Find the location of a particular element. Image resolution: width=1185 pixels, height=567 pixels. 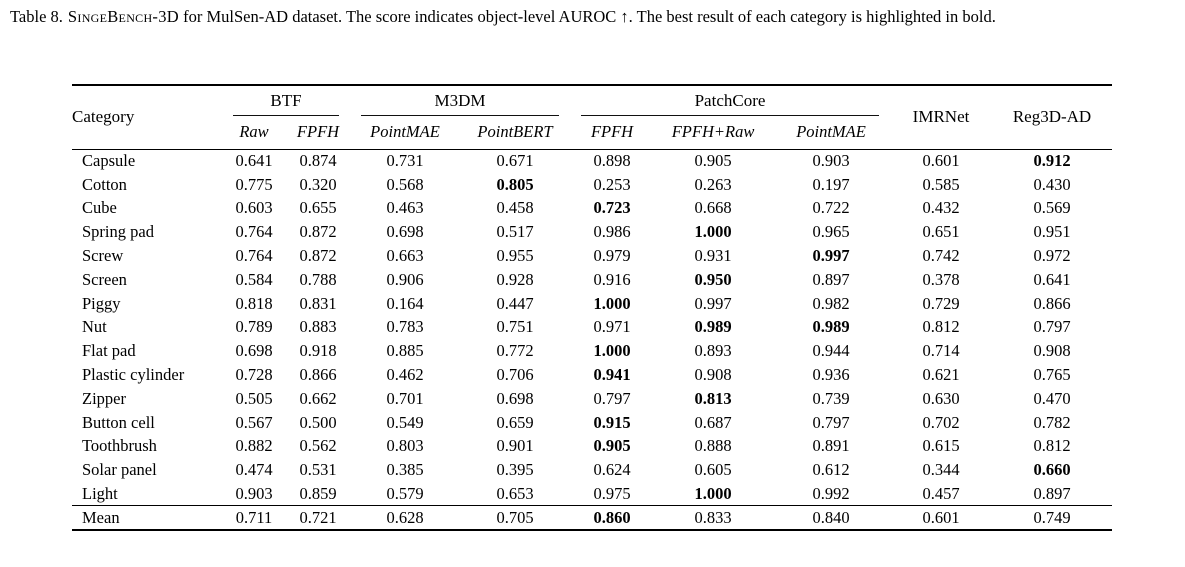

value-cell: 0.803 is located at coordinates (405, 446).